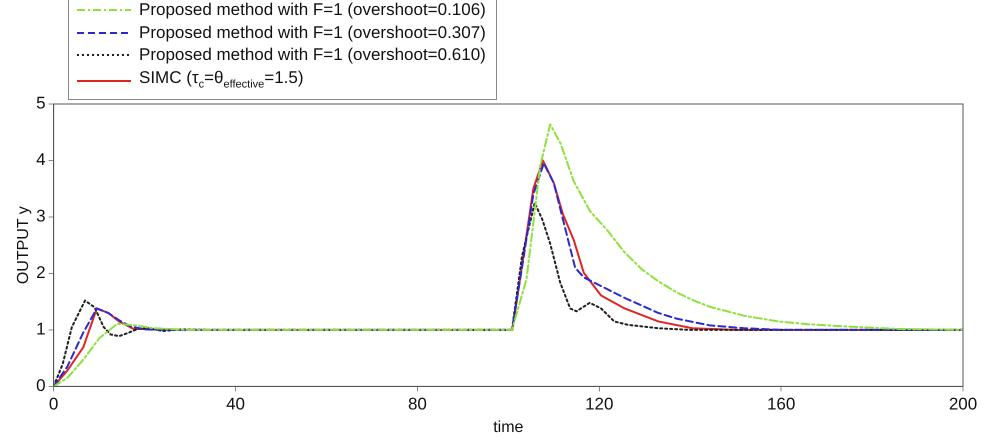  Describe the element at coordinates (41, 103) in the screenshot. I see `y-tick-label: 5` at that location.